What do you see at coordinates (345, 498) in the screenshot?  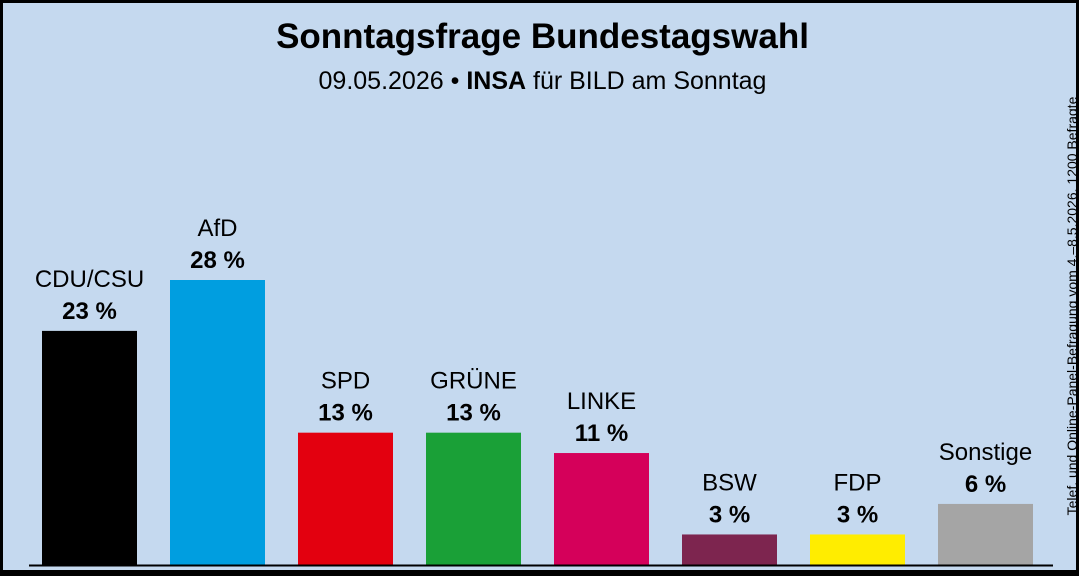 I see `bar-spd` at bounding box center [345, 498].